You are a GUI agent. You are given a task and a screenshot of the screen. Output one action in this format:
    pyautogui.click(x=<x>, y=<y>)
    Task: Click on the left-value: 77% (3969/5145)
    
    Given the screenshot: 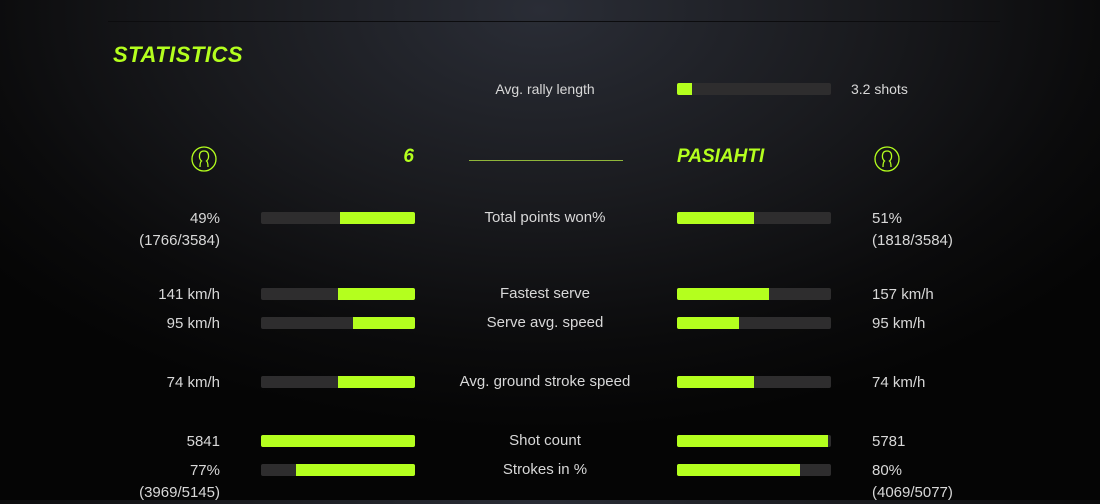 What is the action you would take?
    pyautogui.click(x=179, y=482)
    